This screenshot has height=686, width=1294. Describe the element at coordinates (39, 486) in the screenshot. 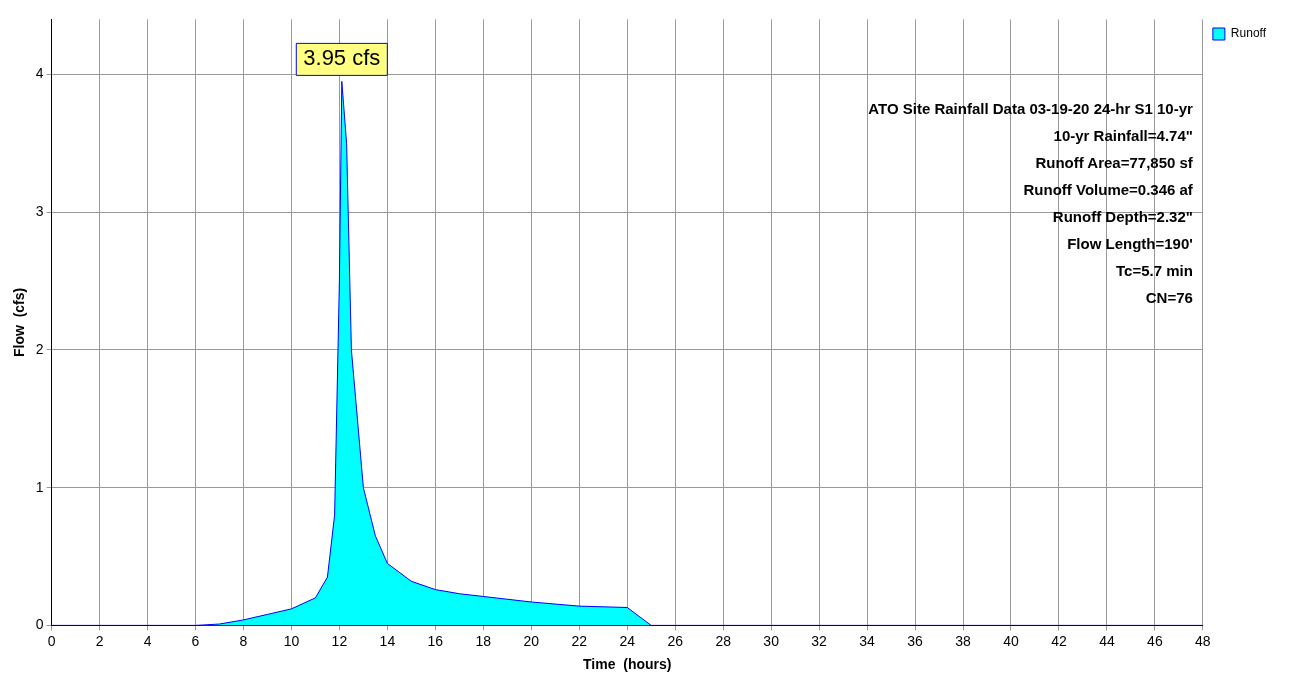

I see `y-tick-label: 1` at that location.